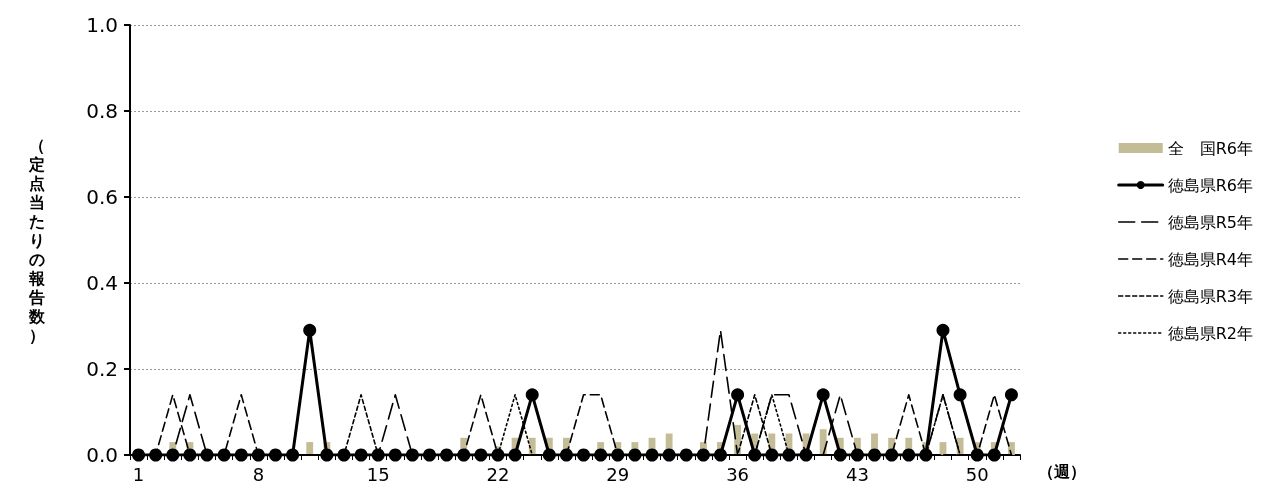 Image resolution: width=1266 pixels, height=496 pixels. Describe the element at coordinates (1210, 259) in the screenshot. I see `legend-label: 徳島県R4年` at that location.